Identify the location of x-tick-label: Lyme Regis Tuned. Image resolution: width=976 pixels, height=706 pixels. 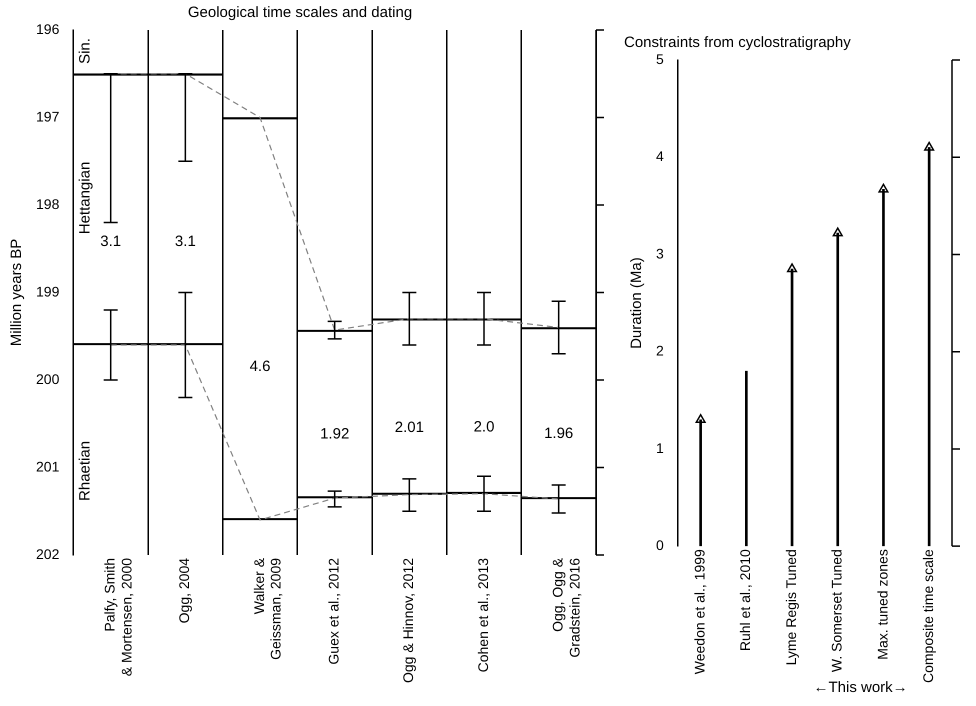
(790, 607).